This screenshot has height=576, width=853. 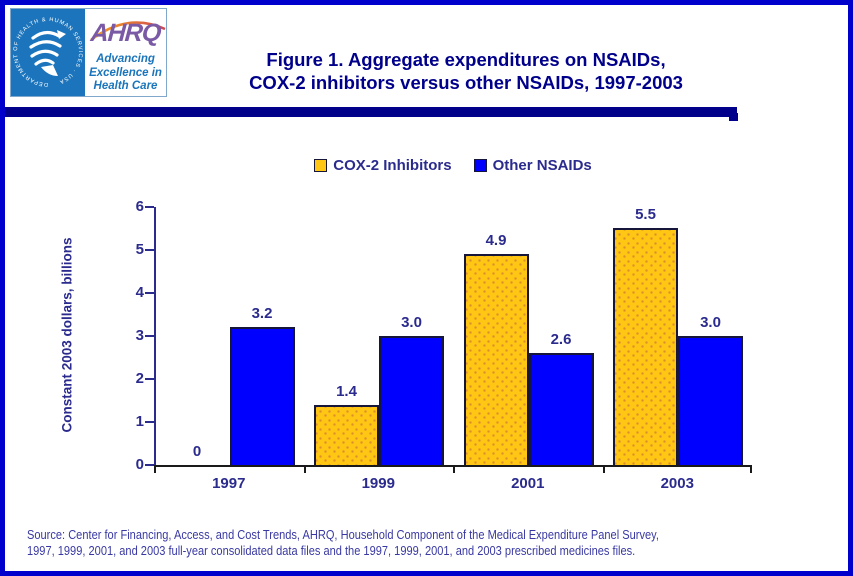 I want to click on ahrq-acronym: AHRQ, so click(x=125, y=33).